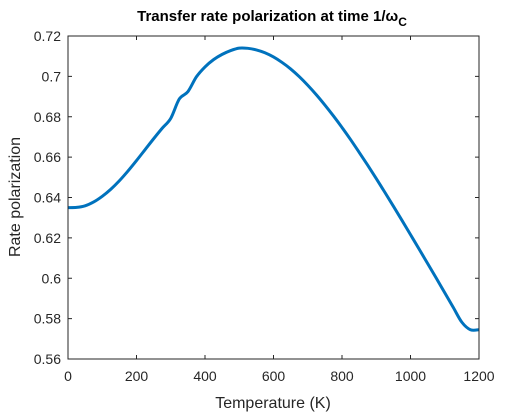  Describe the element at coordinates (52, 278) in the screenshot. I see `y-tick-label: 0.6` at that location.